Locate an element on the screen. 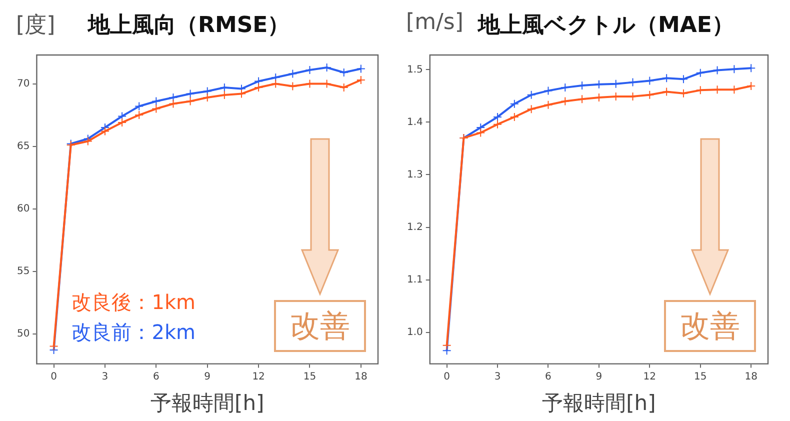  y-tick-label: 55 is located at coordinates (23, 271).